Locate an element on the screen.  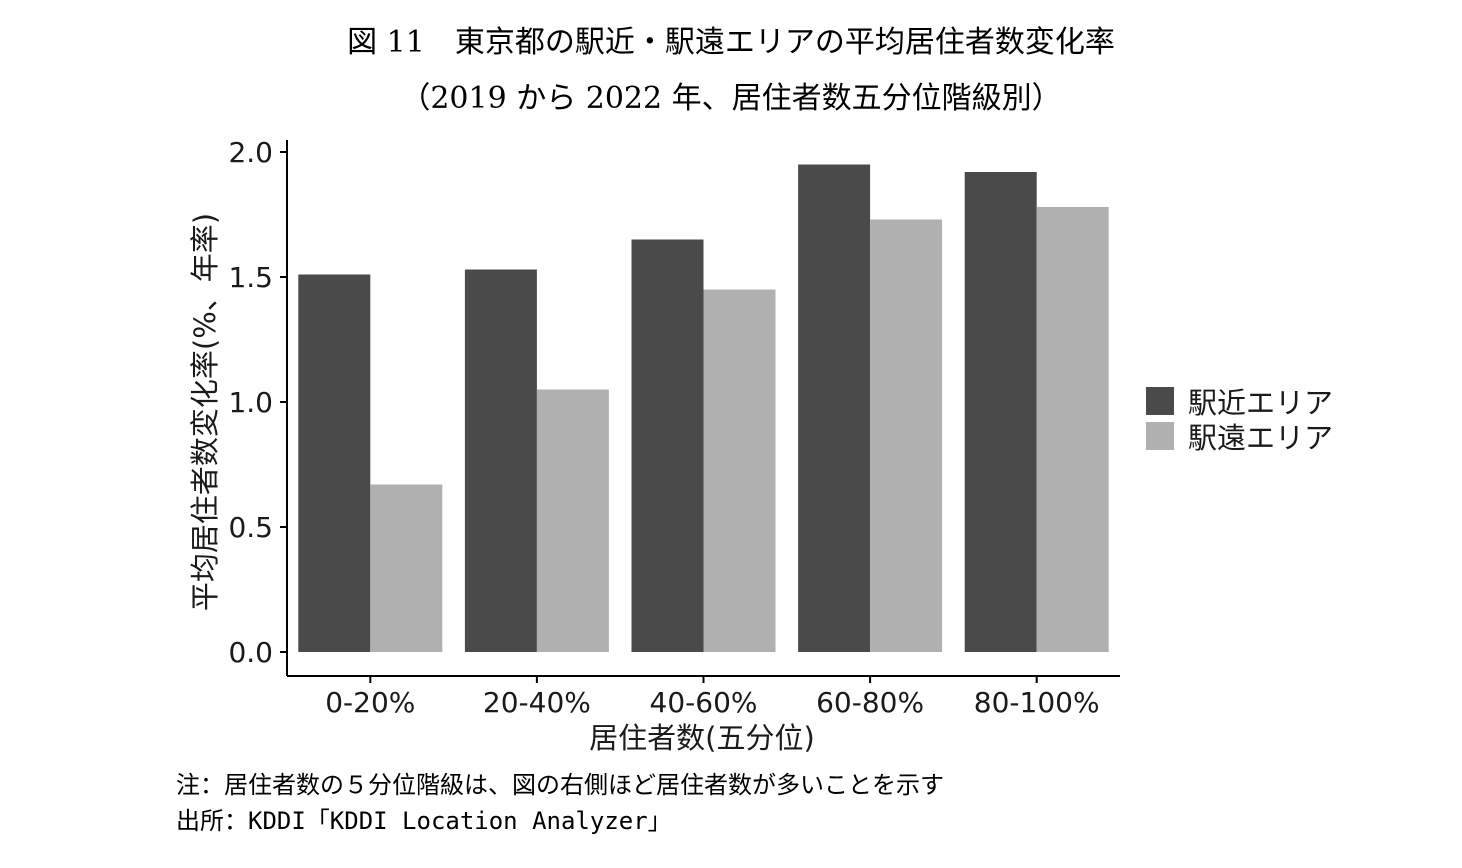
y-axis: 0.0 0.5 1.0 1.5 2.0 is located at coordinates (258, 406).